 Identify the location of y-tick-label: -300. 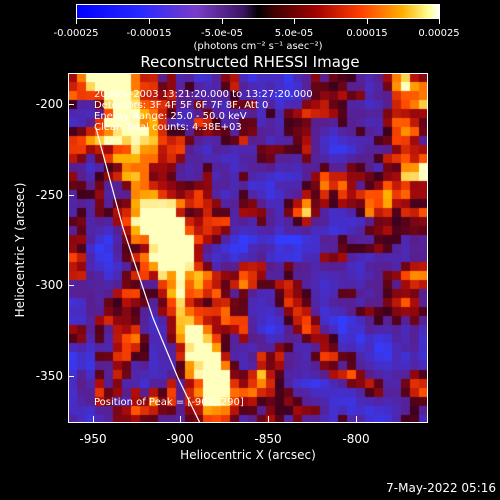
(49, 285).